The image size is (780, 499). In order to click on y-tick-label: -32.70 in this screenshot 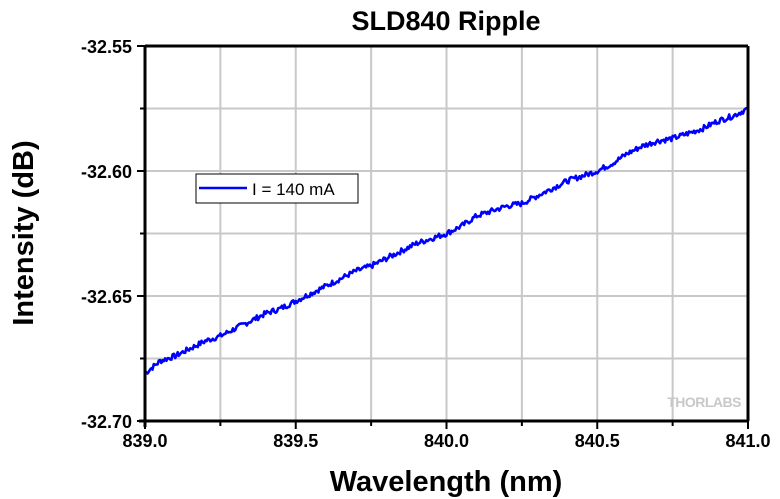, I will do `click(106, 422)`.